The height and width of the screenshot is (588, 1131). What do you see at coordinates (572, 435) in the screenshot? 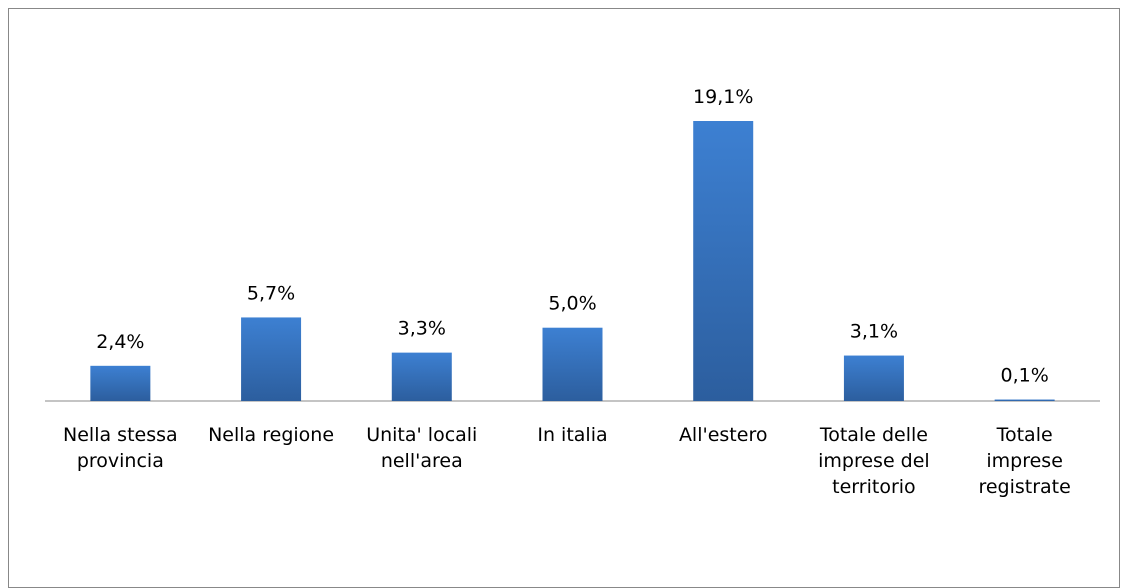
I see `x-tick-label: In italia` at bounding box center [572, 435].